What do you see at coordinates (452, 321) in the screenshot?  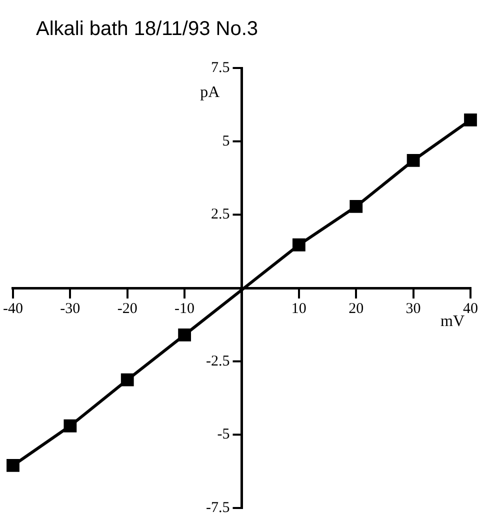 I see `x-axis-title: mV` at bounding box center [452, 321].